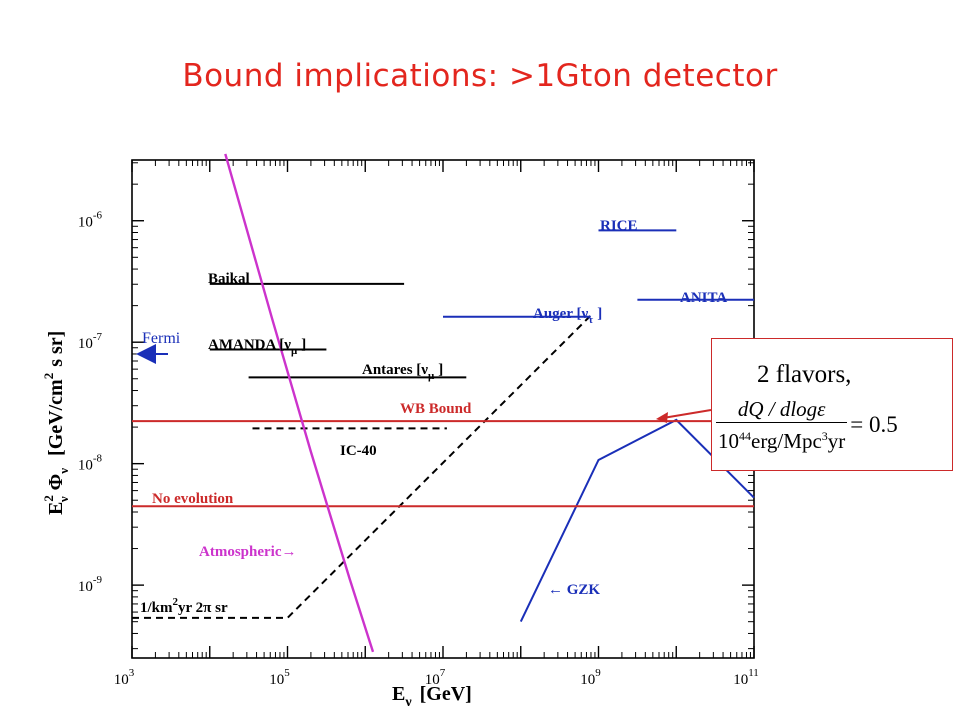  Describe the element at coordinates (56, 423) in the screenshot. I see `y-axis-label: E2νΦν[GeV/cm2s sr]` at that location.